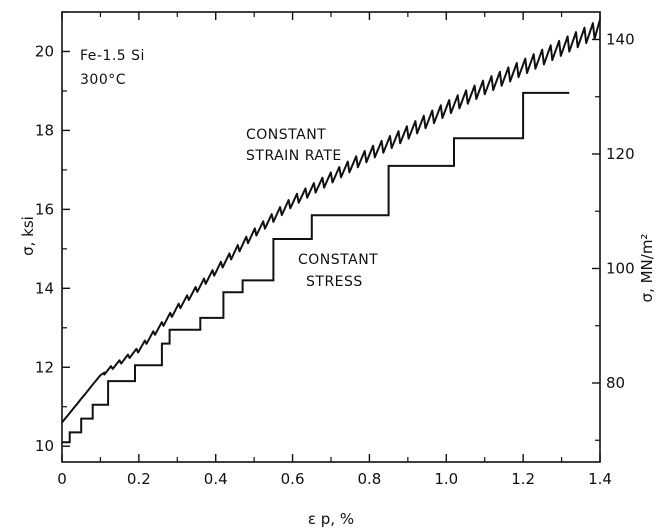 The width and height of the screenshot is (661, 531). I want to click on label-constant-strain-rate-2: STRAIN RATE, so click(294, 156).